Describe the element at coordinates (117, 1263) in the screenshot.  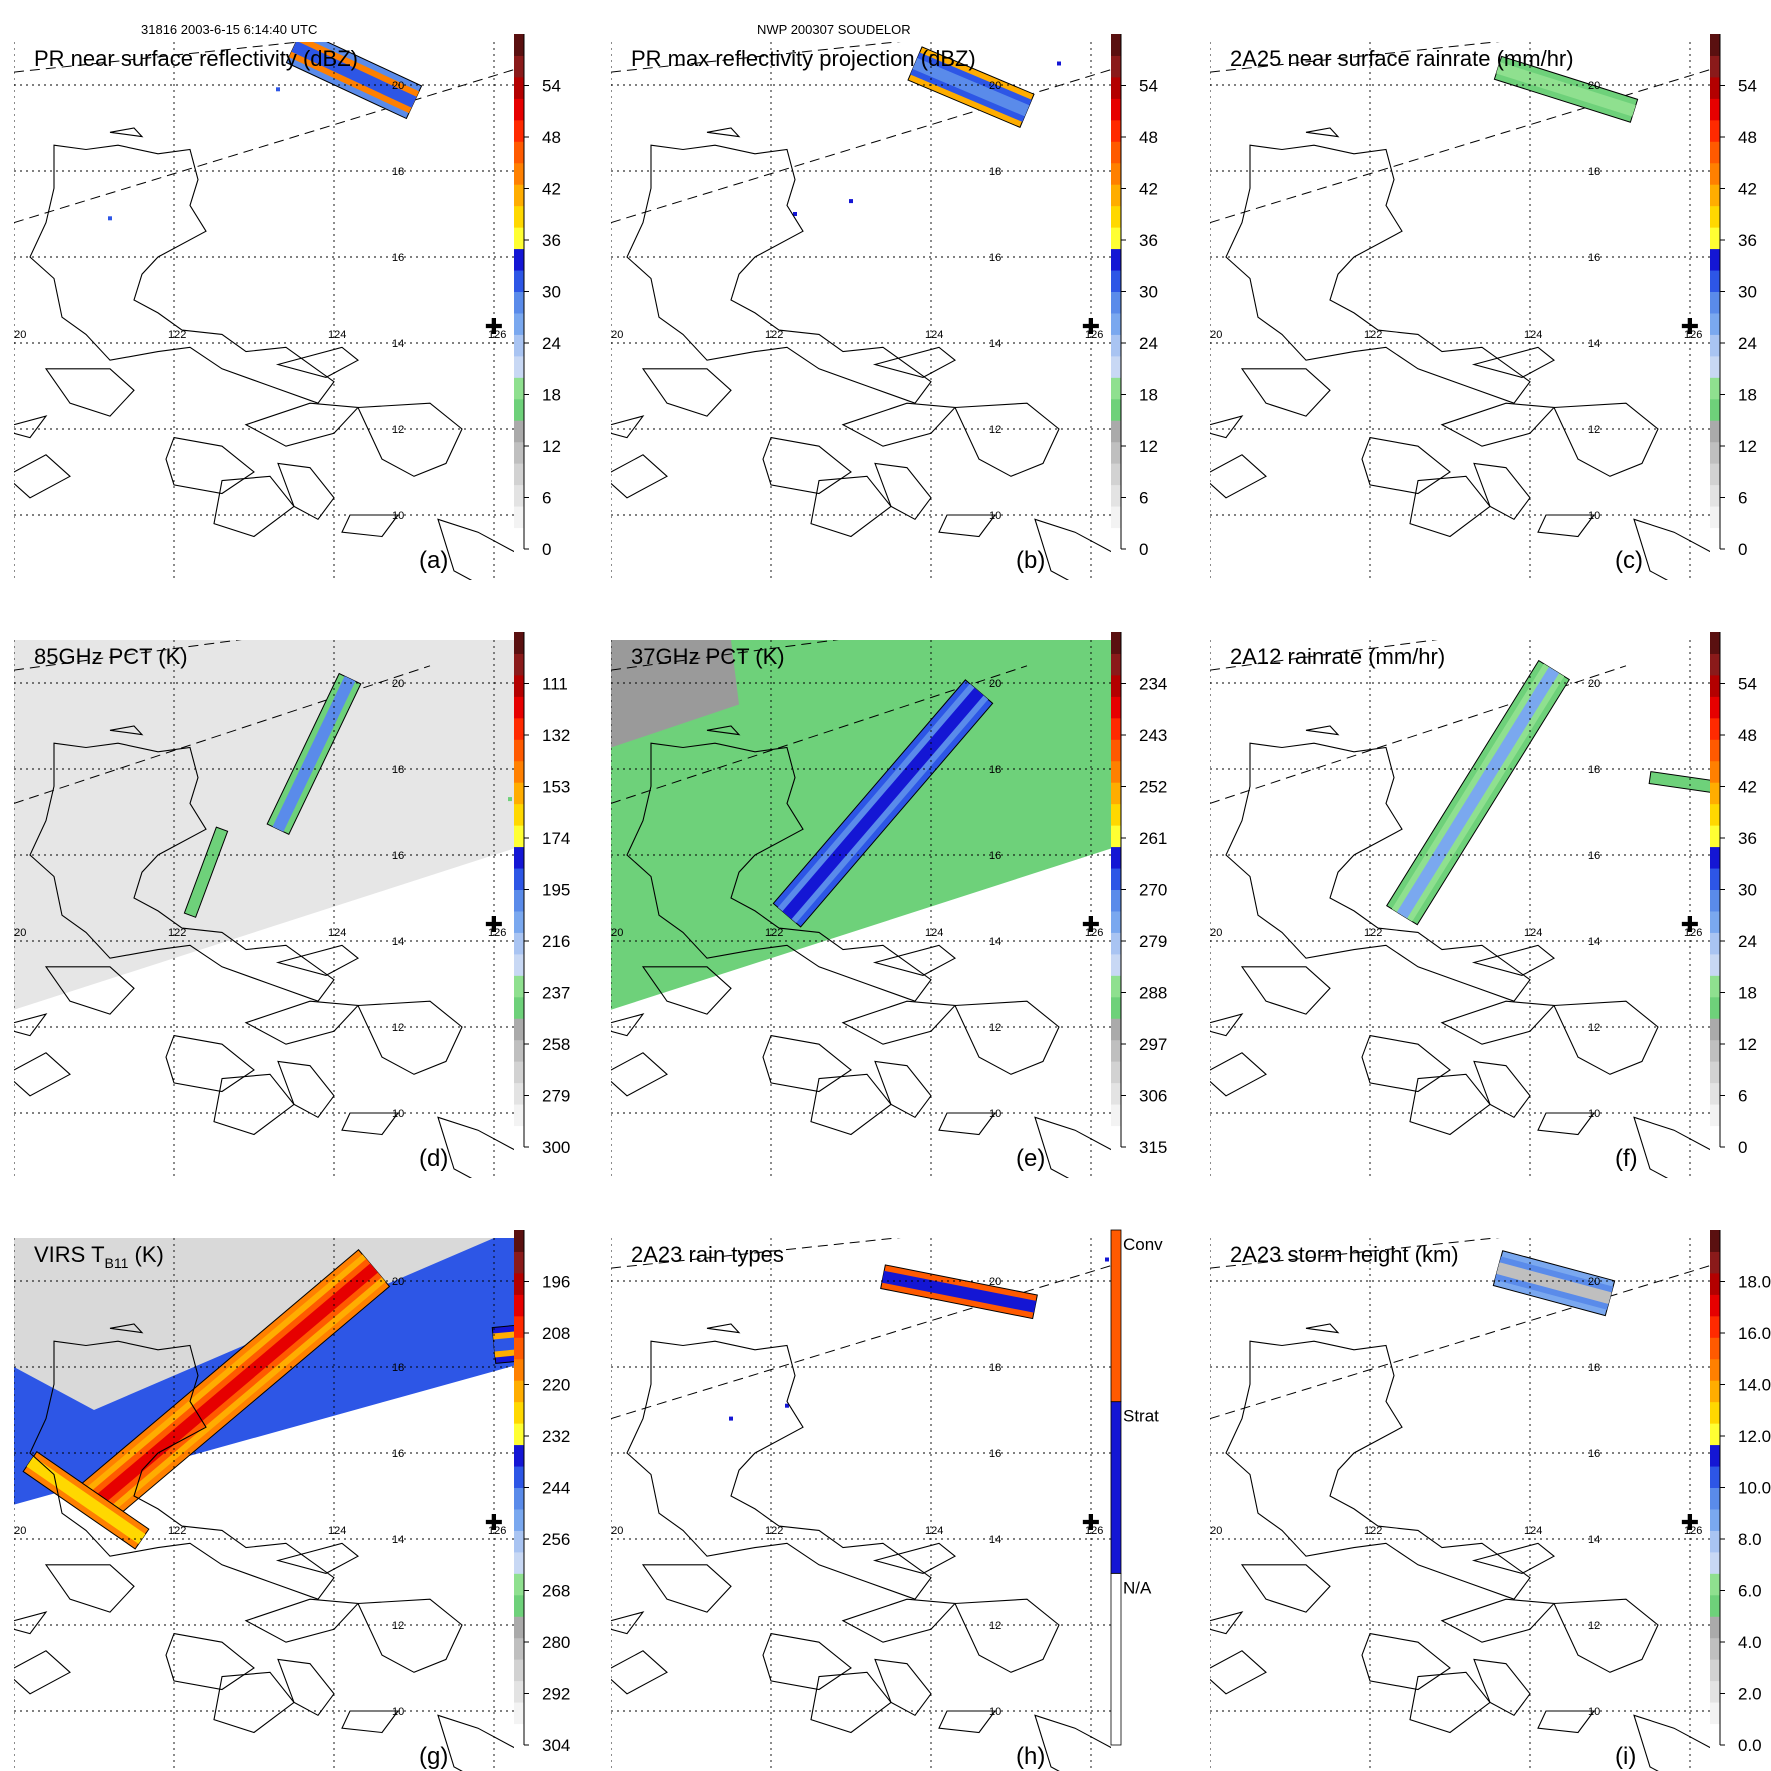
I see `panel-title-sub: B11` at that location.